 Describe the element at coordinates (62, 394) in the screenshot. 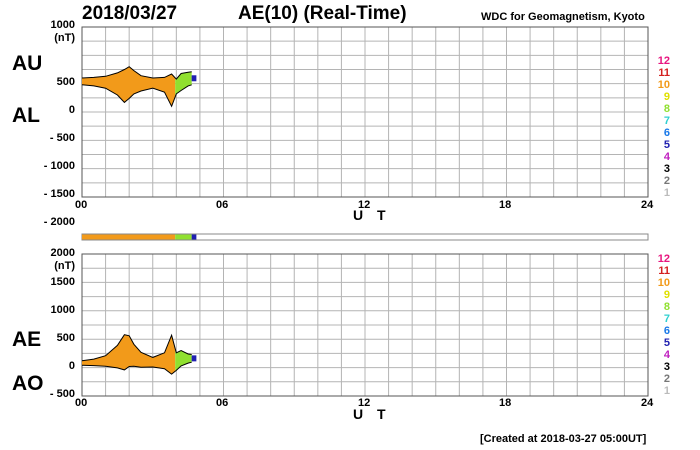

I see `bottom-ytick-label: - 500` at that location.